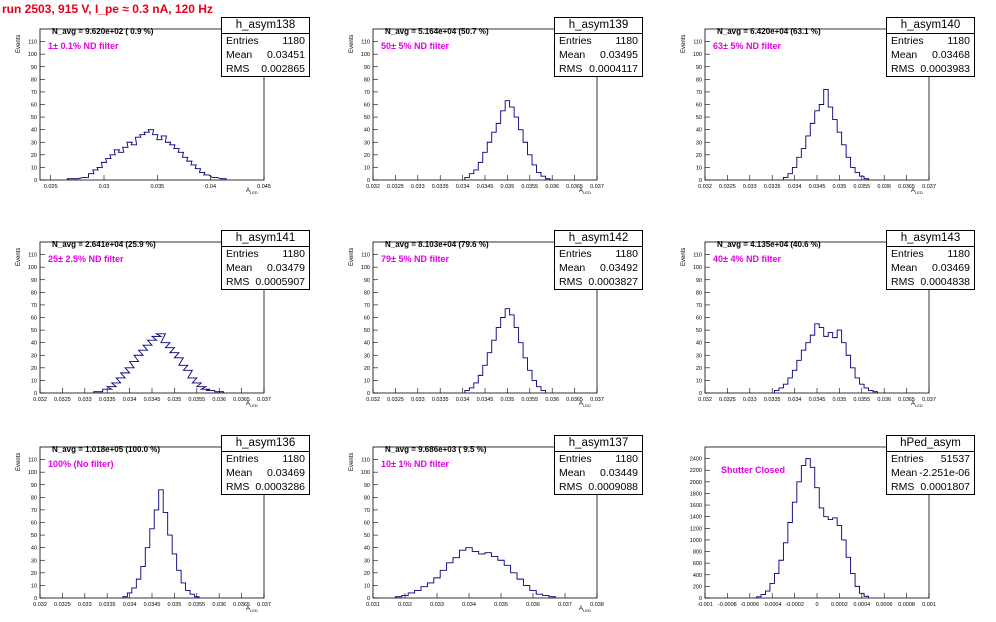 Image resolution: width=996 pixels, height=622 pixels. I want to click on x-tick-label: 0.036, so click(884, 400).